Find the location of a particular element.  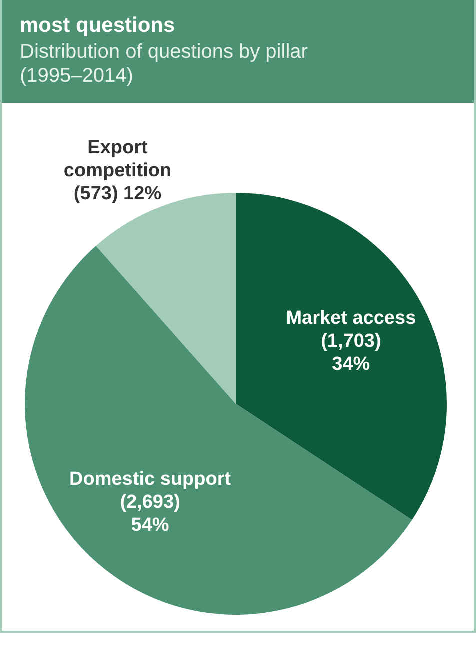

slice-label: Market access is located at coordinates (351, 319).